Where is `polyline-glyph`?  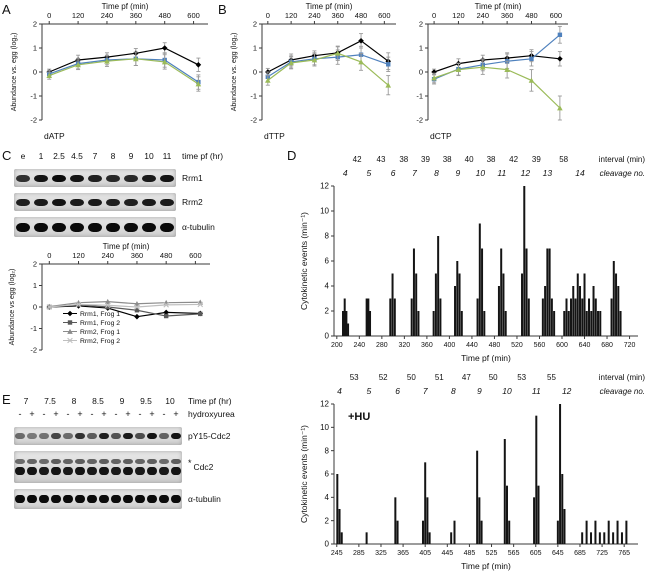
polyline-glyph is located at coordinates (123, 60).